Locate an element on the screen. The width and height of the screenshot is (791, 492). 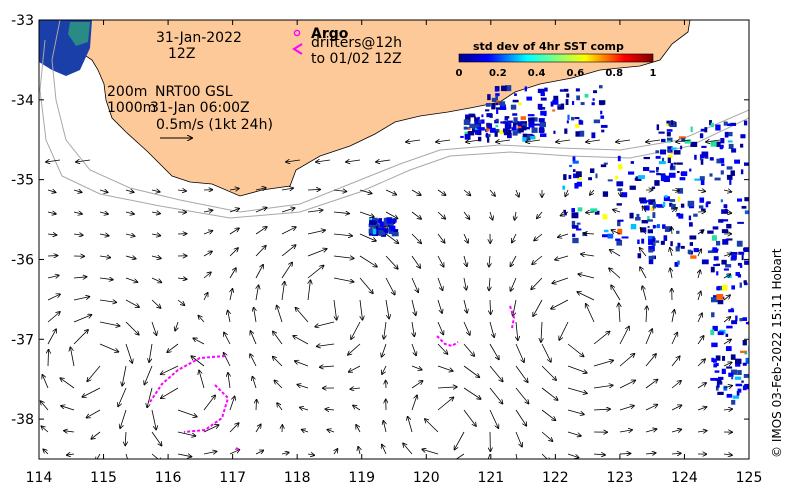
model-time-label: 31-Jan 06:00Z is located at coordinates (200, 108).